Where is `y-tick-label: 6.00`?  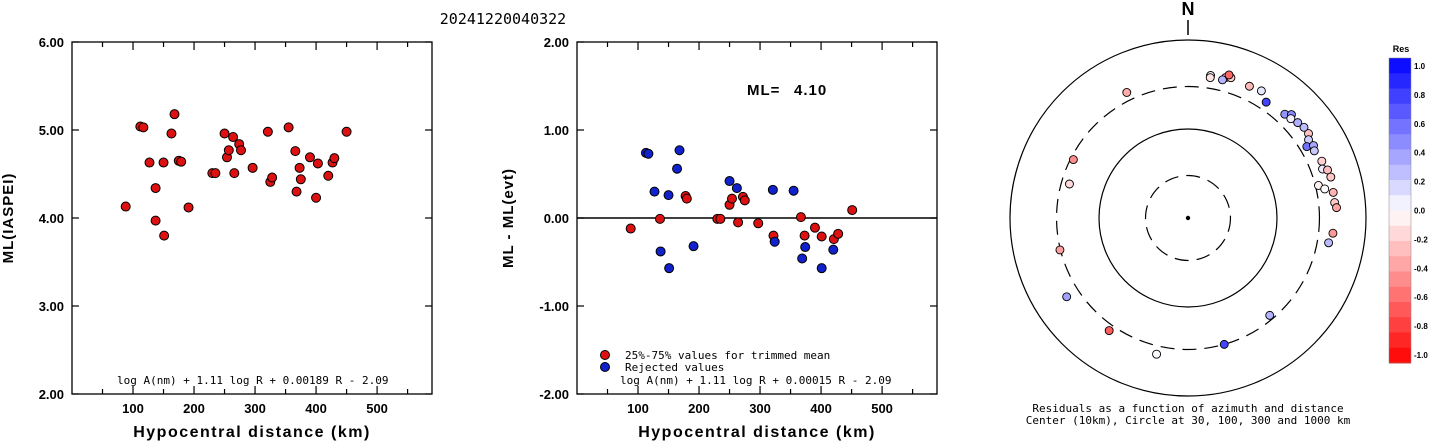
y-tick-label: 6.00 is located at coordinates (51, 42).